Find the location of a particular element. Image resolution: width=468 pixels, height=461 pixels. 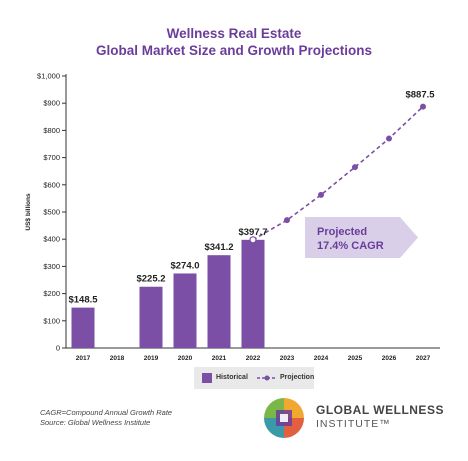

x-tick-label: 2024 is located at coordinates (321, 358).